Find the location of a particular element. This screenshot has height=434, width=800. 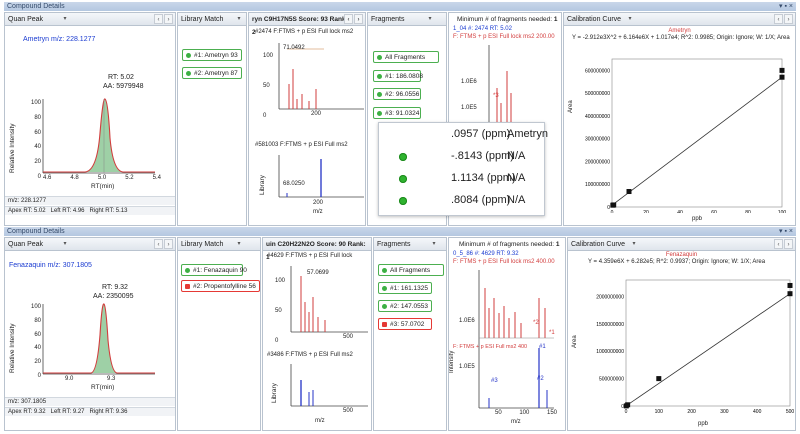

library-xtick: 500 is located at coordinates (348, 411).